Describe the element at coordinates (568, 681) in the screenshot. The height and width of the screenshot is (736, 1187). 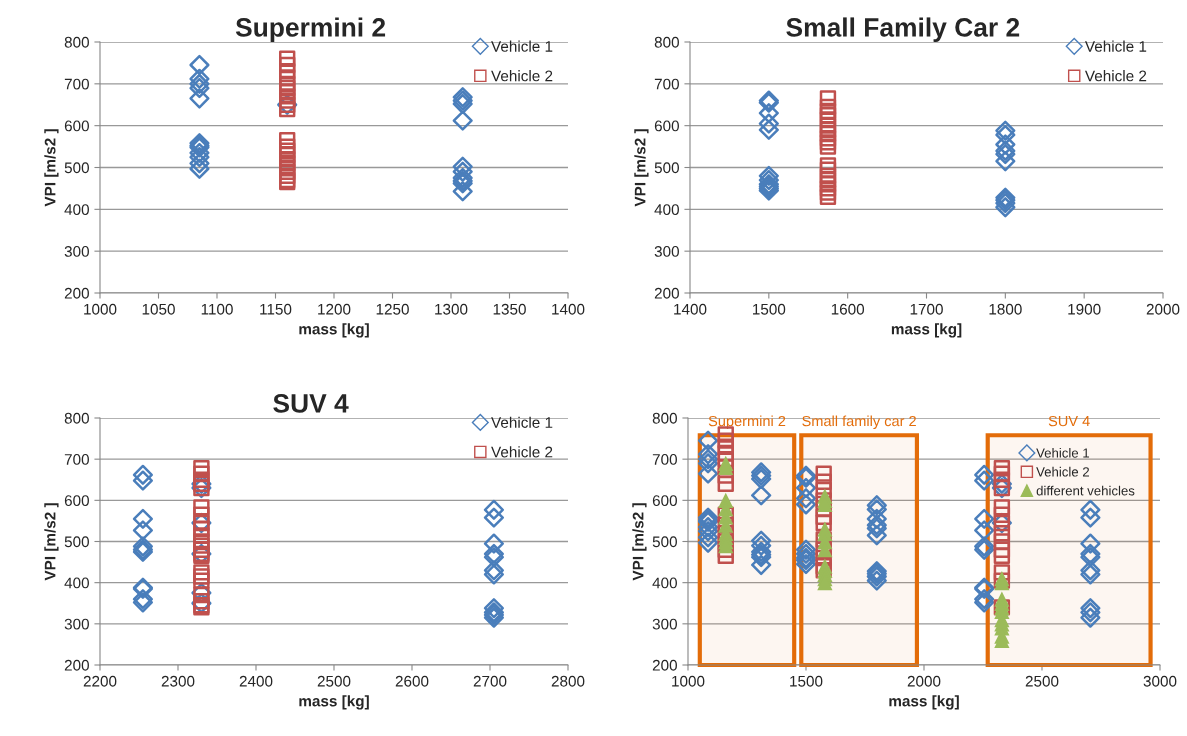
I see `x-tick-label: 2800` at that location.